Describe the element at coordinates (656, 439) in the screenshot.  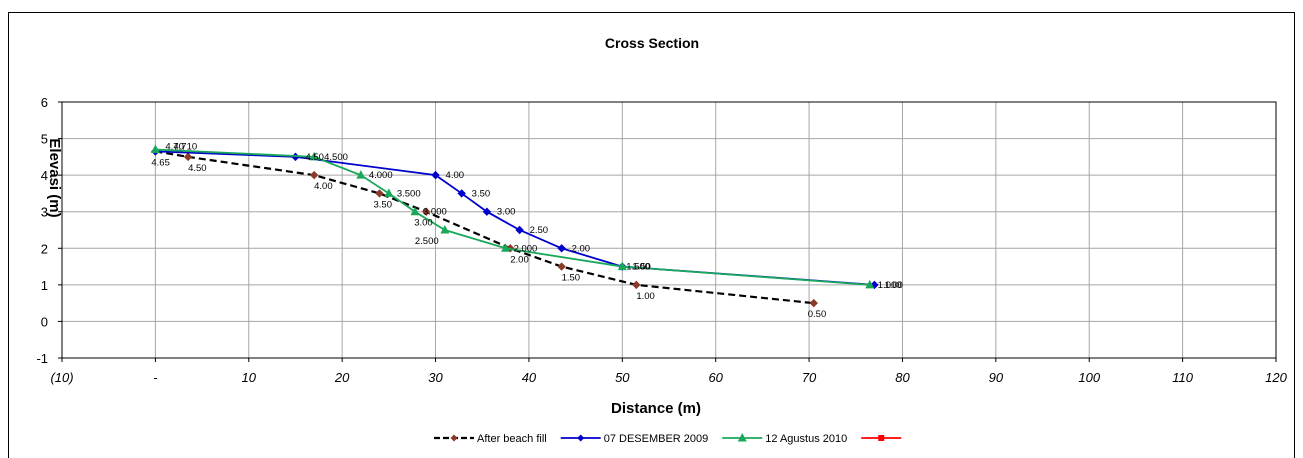
I see `legend-entry-label: 07 DESEMBER 2009` at that location.